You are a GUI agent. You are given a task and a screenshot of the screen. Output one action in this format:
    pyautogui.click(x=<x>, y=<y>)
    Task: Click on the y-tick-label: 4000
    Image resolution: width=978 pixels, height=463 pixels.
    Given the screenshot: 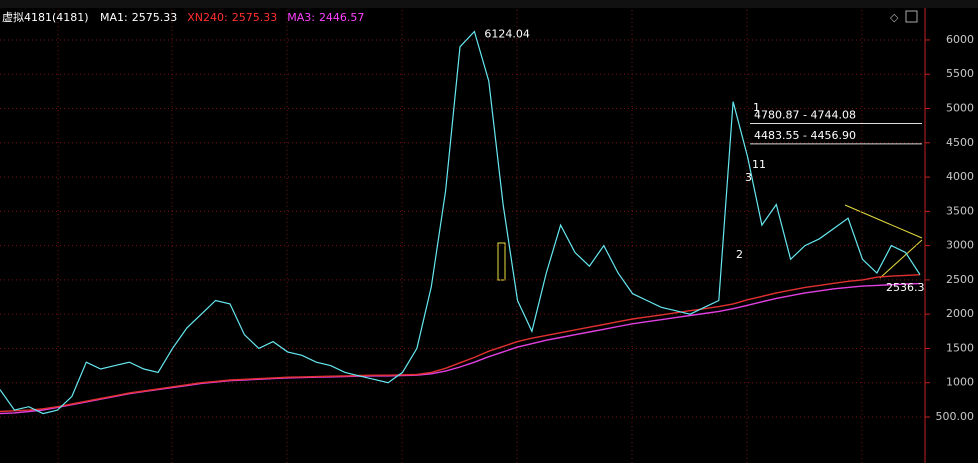 What is the action you would take?
    pyautogui.click(x=960, y=176)
    